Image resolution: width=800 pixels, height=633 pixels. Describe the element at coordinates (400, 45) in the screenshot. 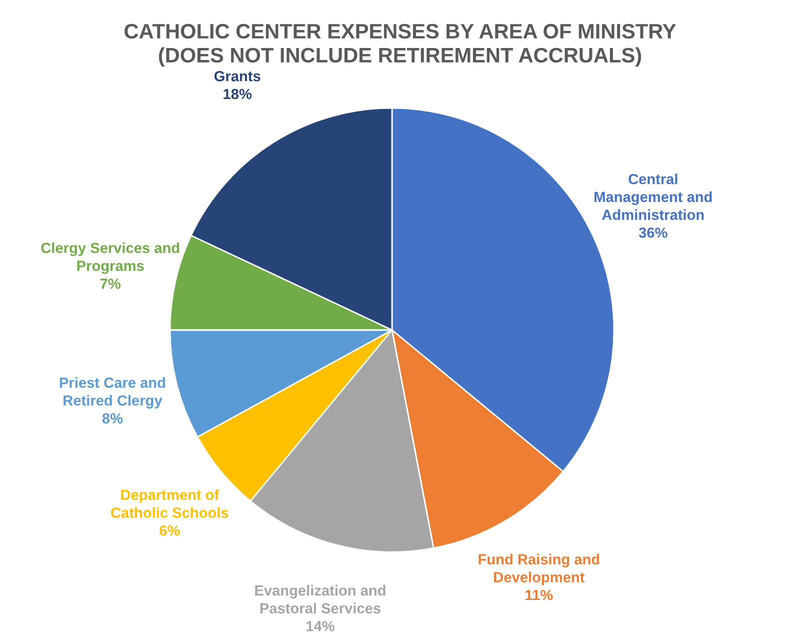

I see `chart-title: CATHOLIC CENTER EXPENSES BY AREA OF MINISTRY (DOES NOT INCLUDE RETIREMENT ACCRUALS)` at that location.